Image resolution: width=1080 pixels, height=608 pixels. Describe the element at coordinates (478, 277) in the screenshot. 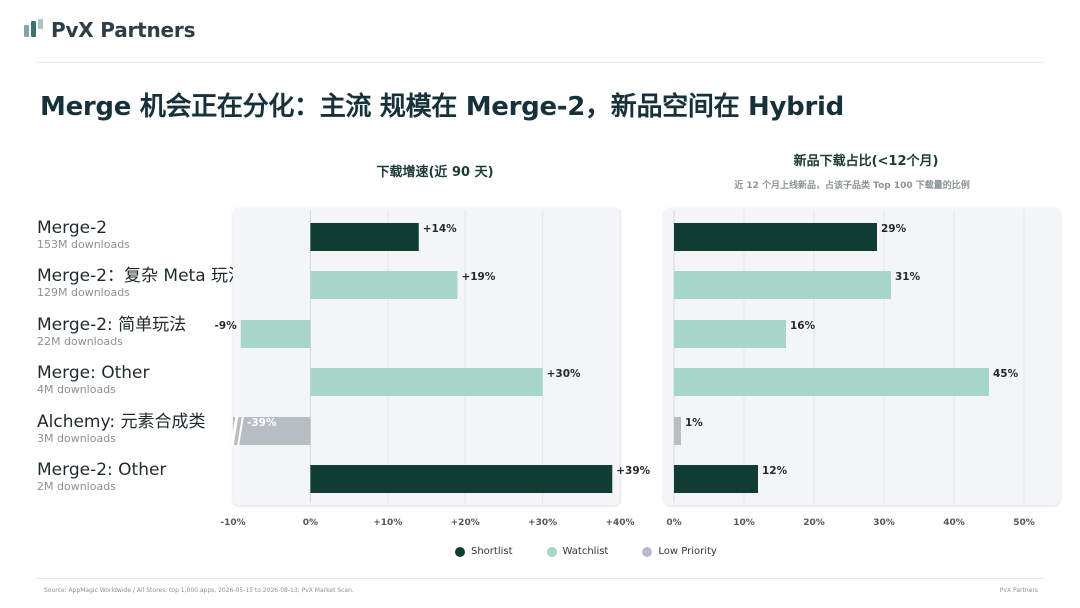

I see `chart1-data-label: +19%` at that location.